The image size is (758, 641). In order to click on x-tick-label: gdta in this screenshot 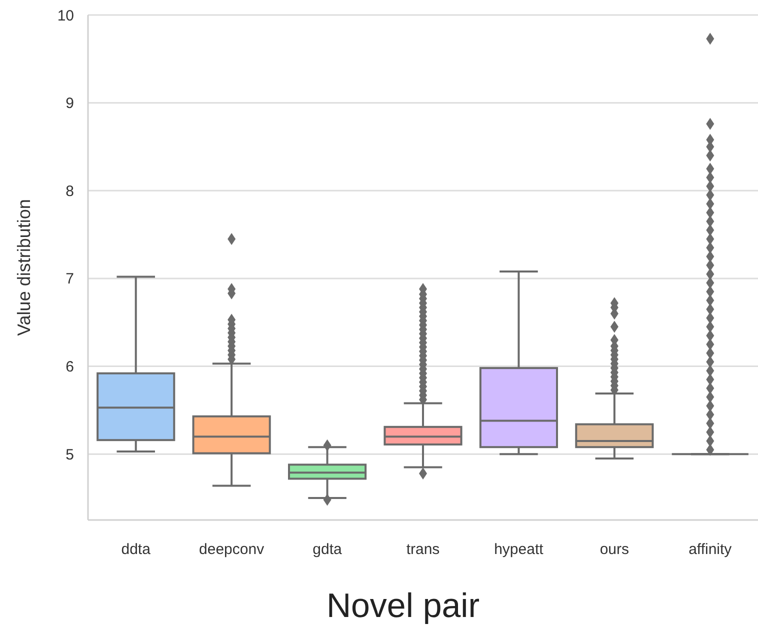, I will do `click(327, 549)`.